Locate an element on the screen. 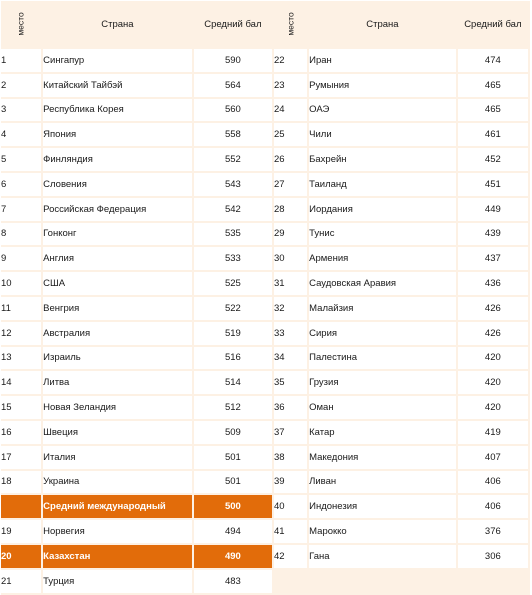 The image size is (532, 595). country-cell-right: Грузия is located at coordinates (383, 384).